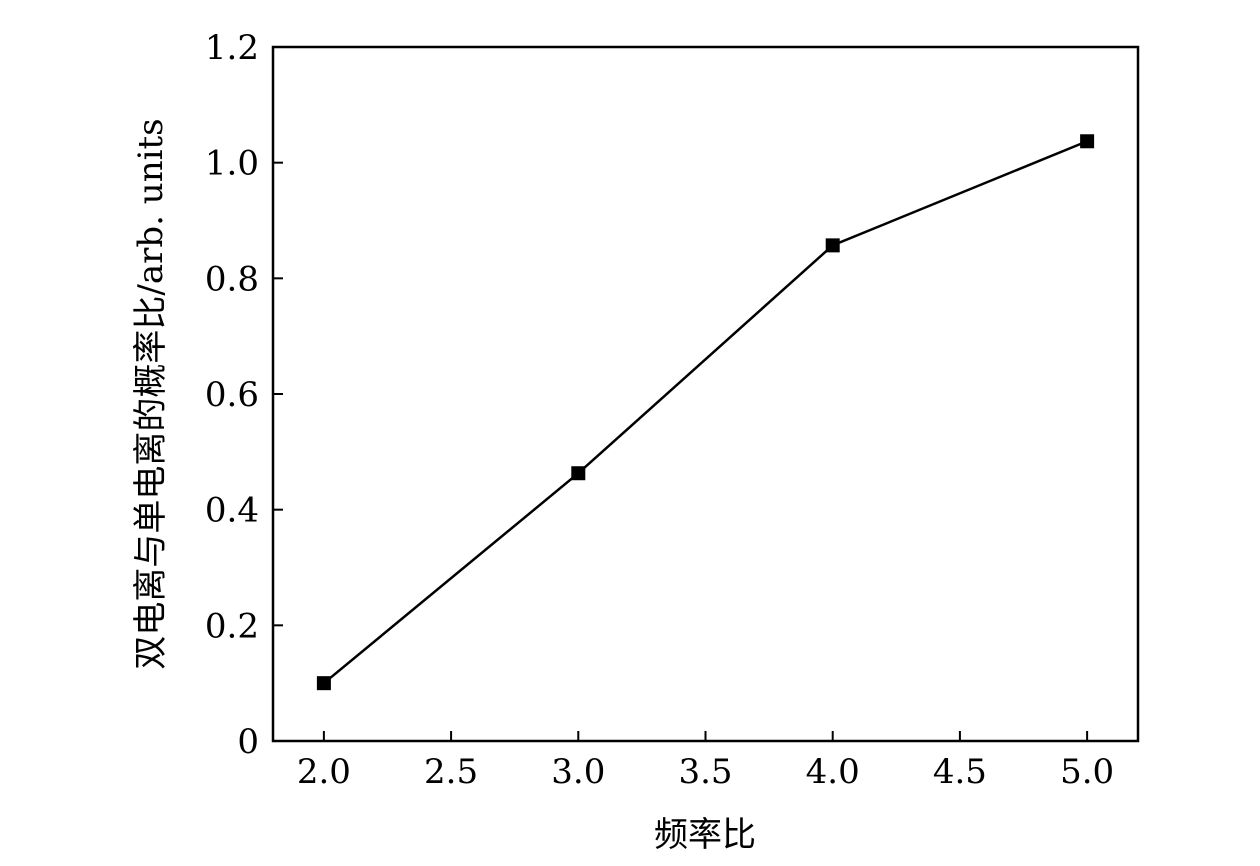 The width and height of the screenshot is (1260, 866). I want to click on x-tick-label: 4.0, so click(833, 772).